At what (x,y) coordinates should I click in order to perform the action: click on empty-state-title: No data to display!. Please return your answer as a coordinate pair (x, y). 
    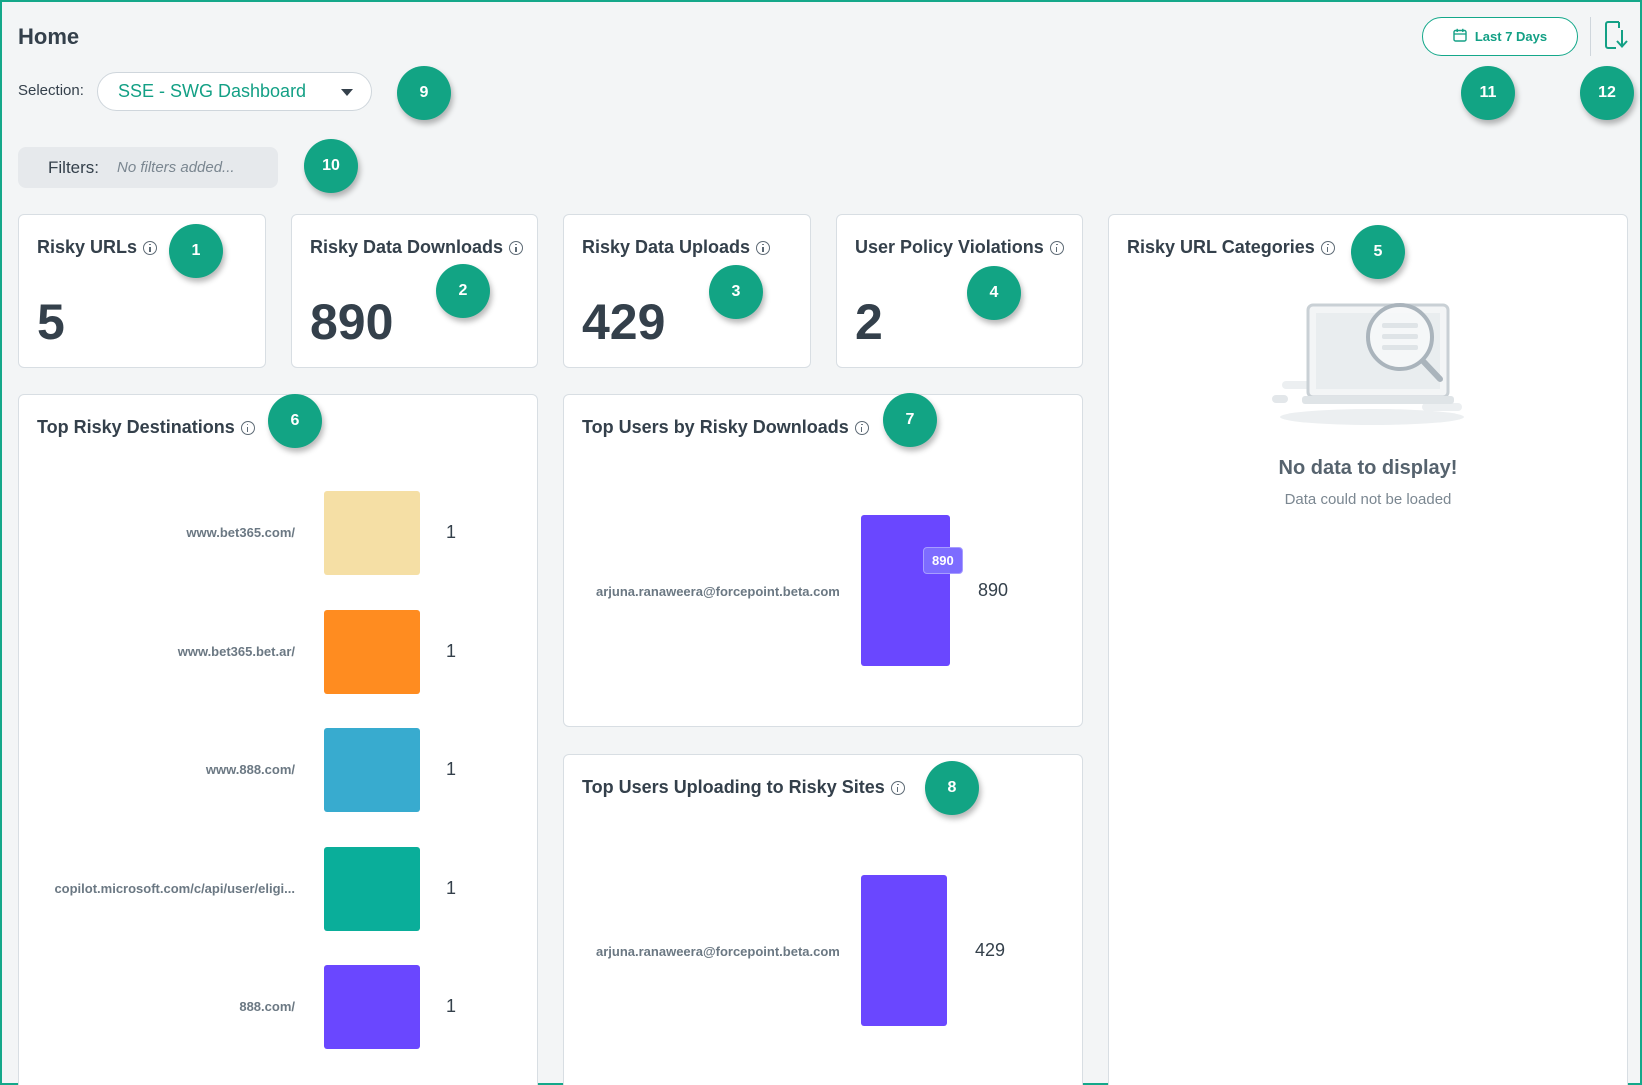
    Looking at the image, I should click on (1368, 468).